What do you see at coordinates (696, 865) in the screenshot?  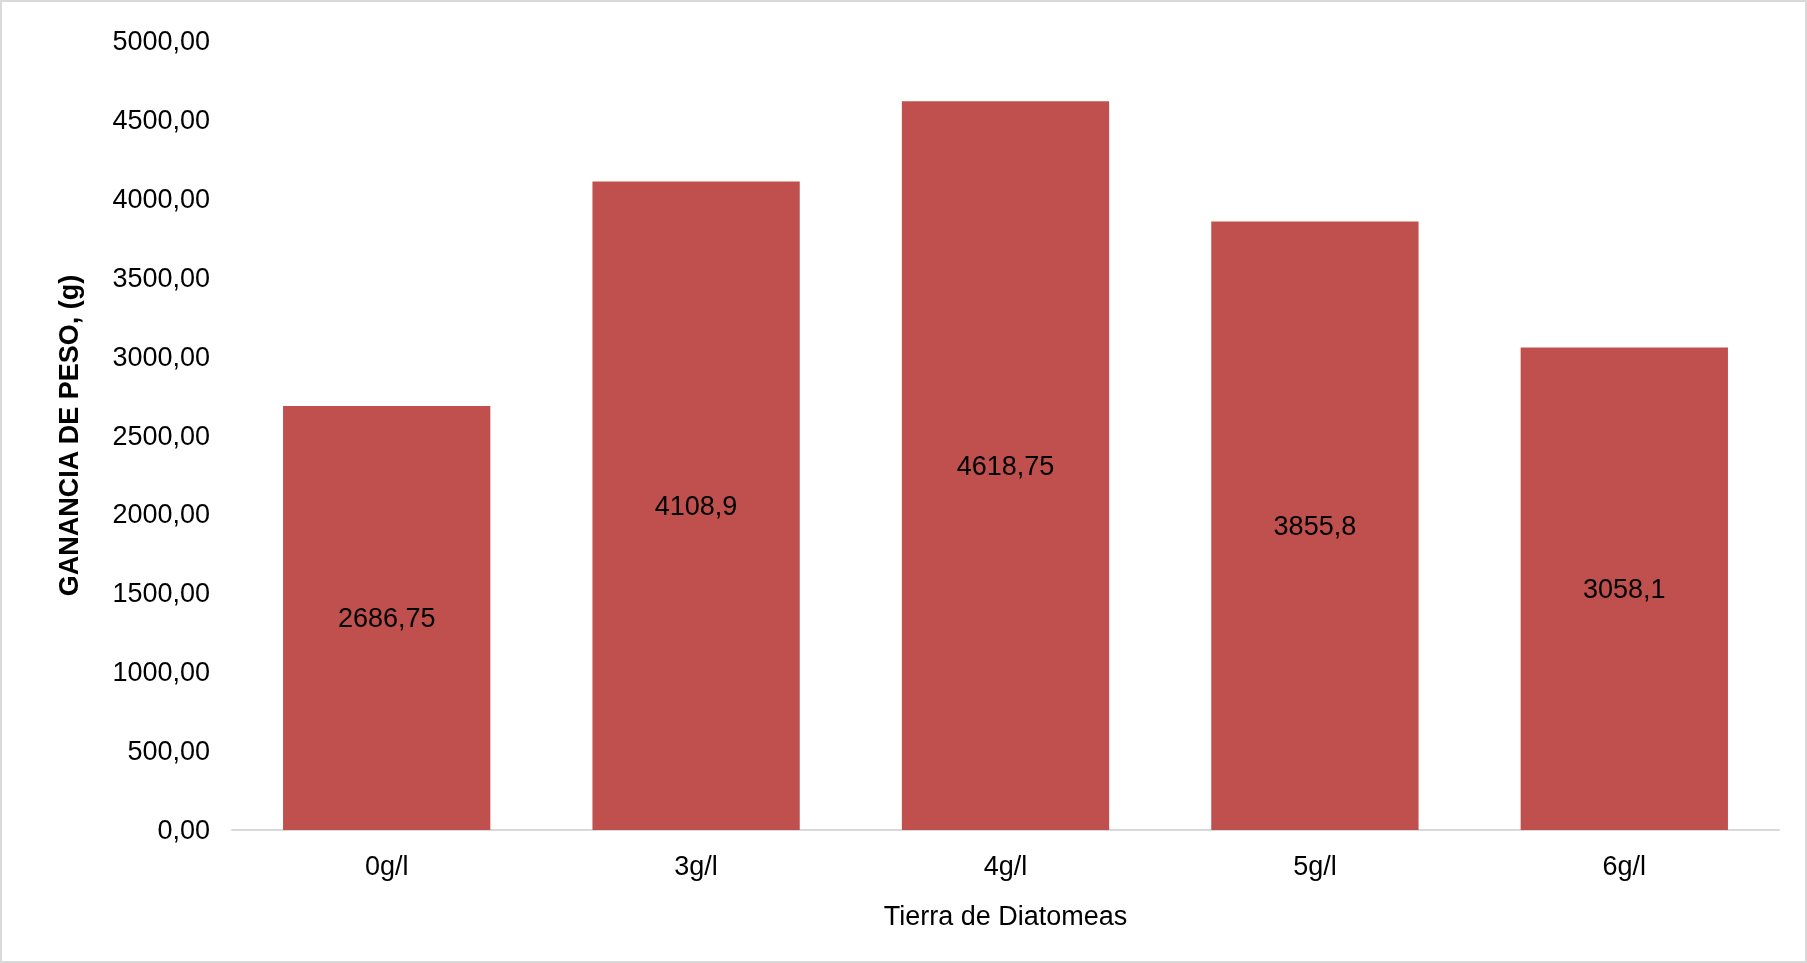 I see `x-tick-label: 3g/l` at bounding box center [696, 865].